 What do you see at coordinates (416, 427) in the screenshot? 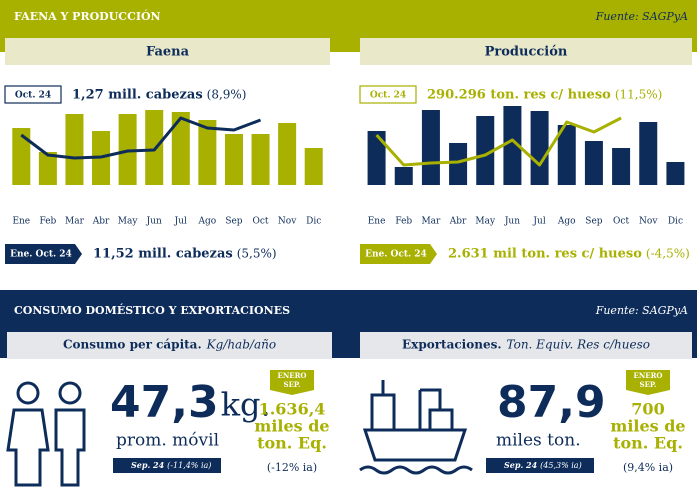
I see `ship-icon` at bounding box center [416, 427].